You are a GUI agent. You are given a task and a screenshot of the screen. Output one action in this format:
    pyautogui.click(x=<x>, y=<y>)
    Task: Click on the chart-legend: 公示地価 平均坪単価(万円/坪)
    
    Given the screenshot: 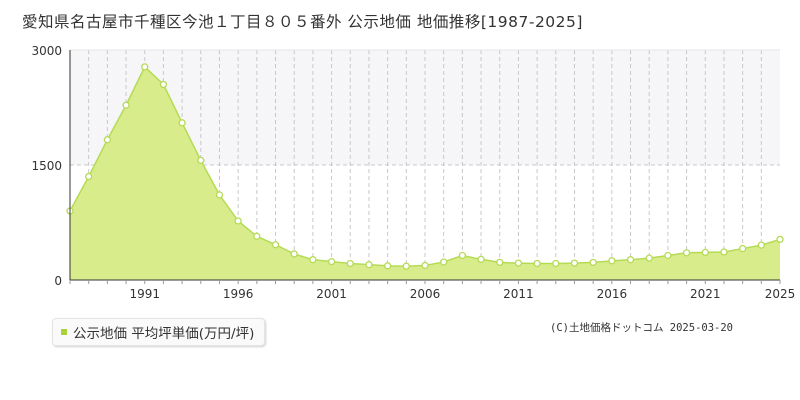 What is the action you would take?
    pyautogui.click(x=159, y=332)
    